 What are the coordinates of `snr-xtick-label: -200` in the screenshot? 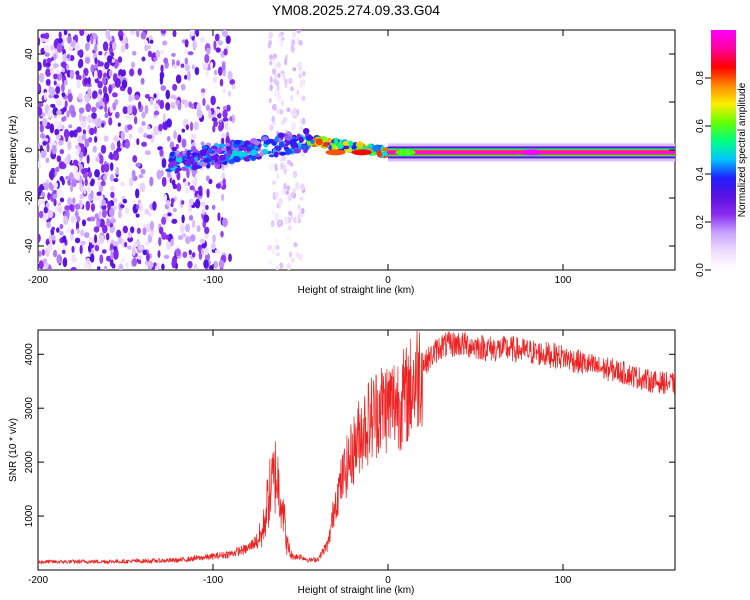 It's located at (38, 580).